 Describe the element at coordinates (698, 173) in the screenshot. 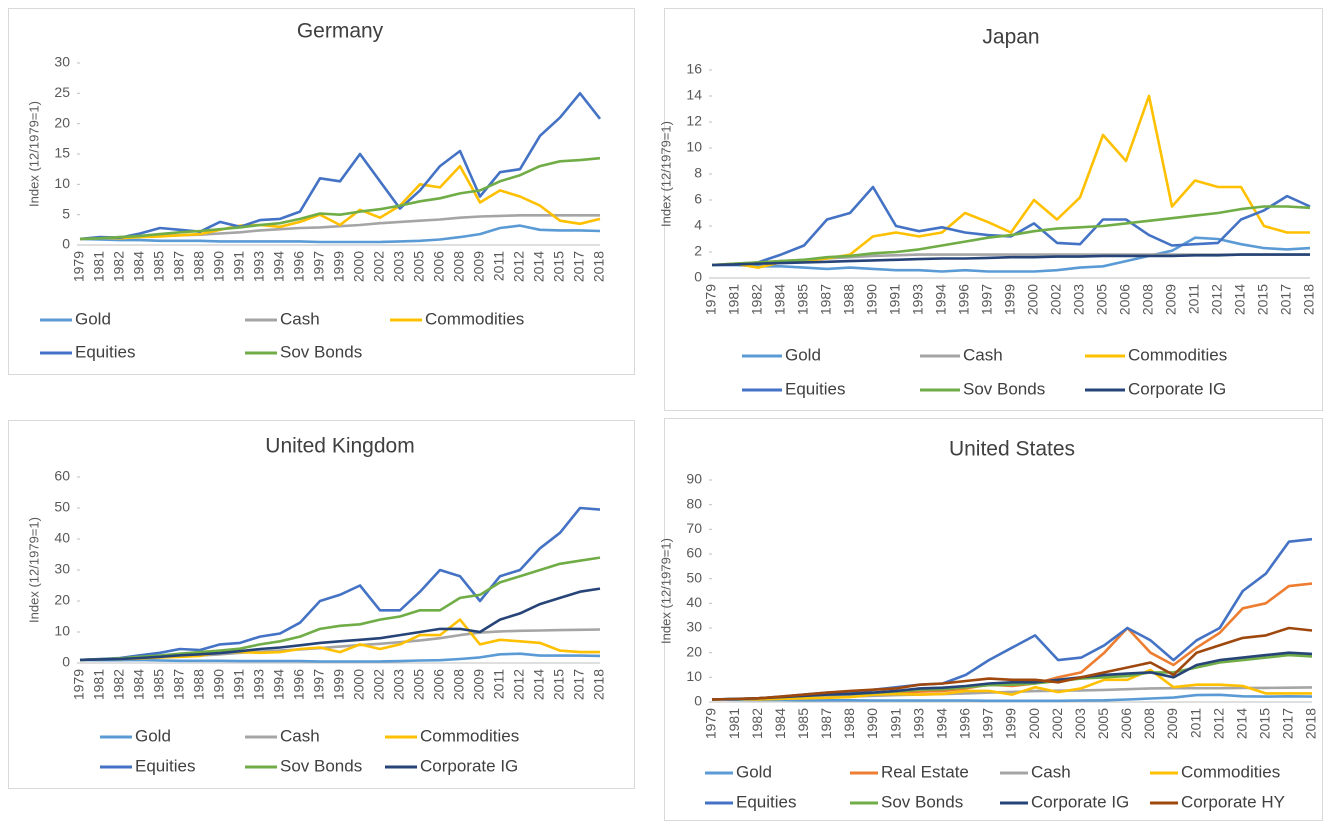

I see `y-tick-label: 8` at that location.